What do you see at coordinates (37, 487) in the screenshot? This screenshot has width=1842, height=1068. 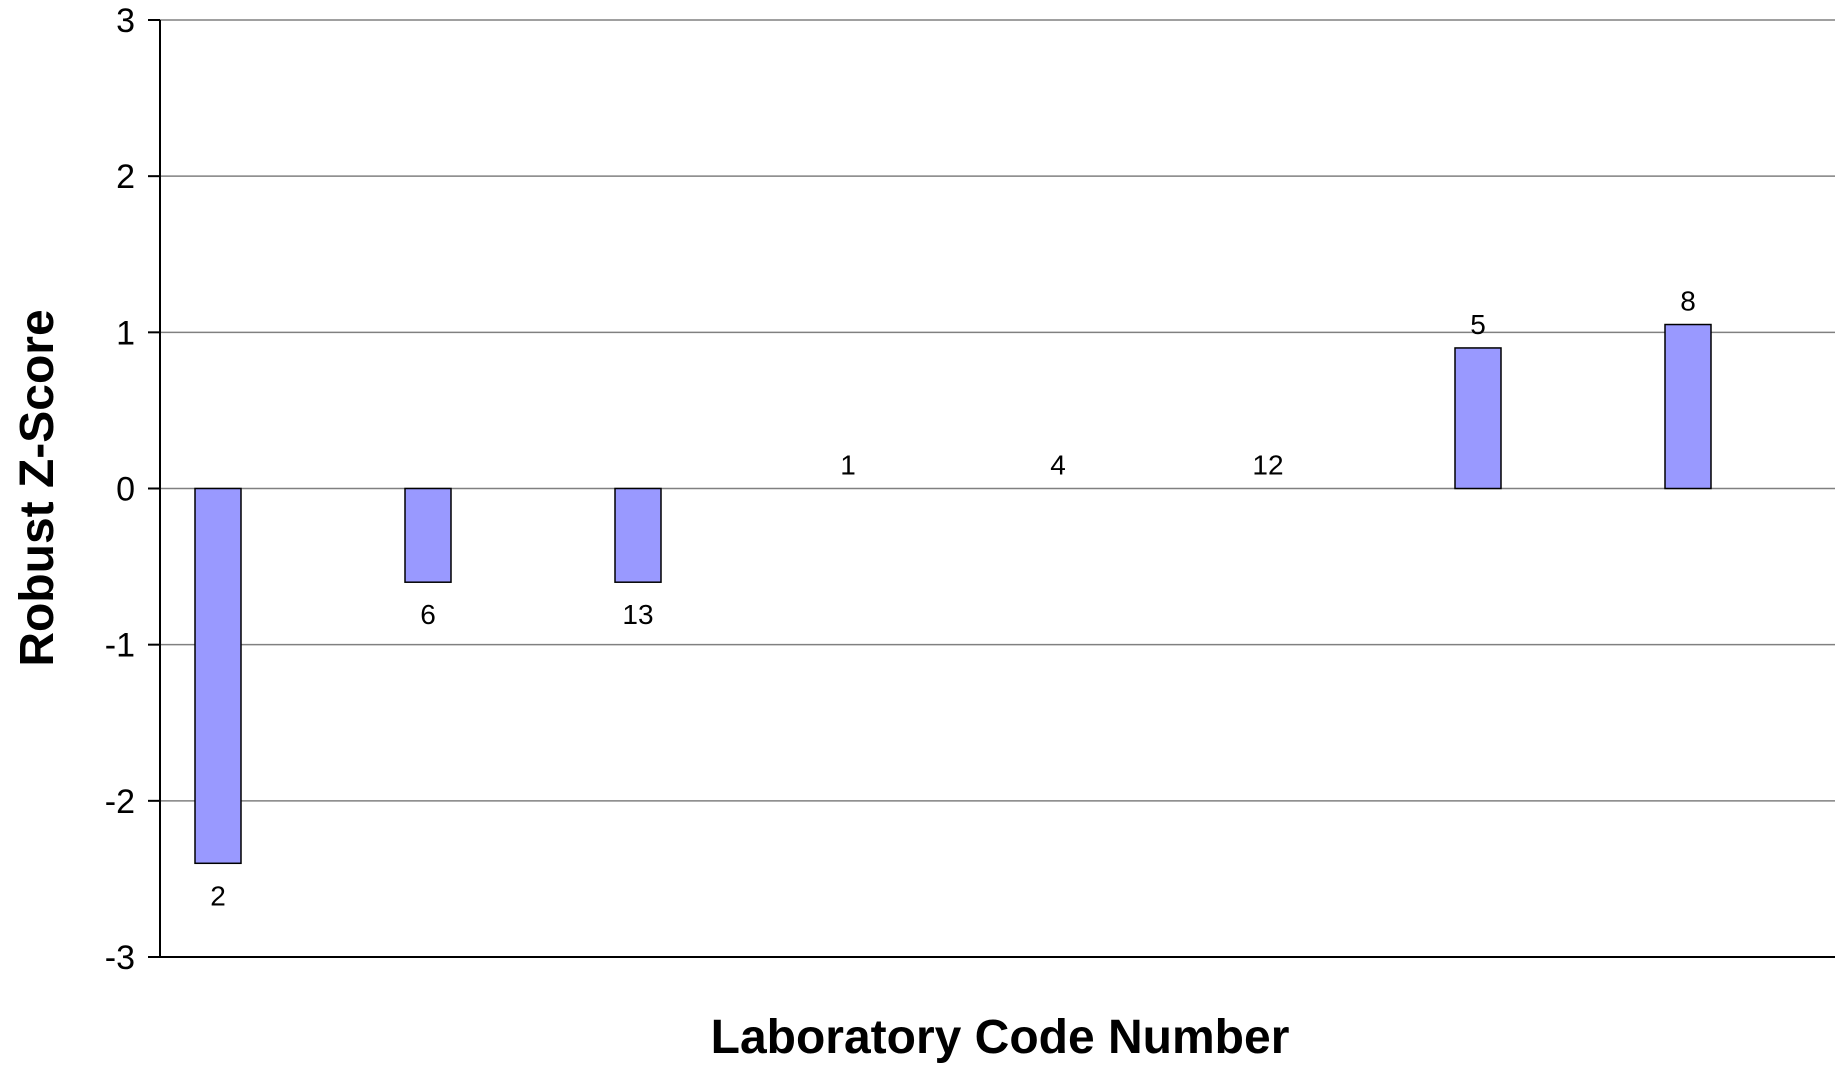 I see `y-axis-title: Robust Z-Score` at bounding box center [37, 487].